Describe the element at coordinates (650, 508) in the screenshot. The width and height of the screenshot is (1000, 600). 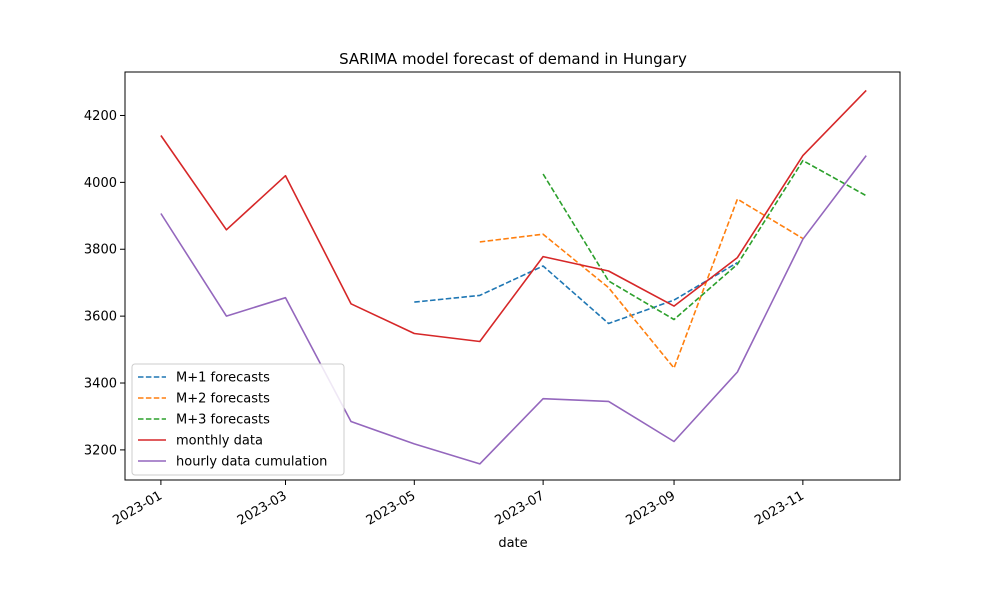
I see `x-tick-label: 2023-09` at that location.